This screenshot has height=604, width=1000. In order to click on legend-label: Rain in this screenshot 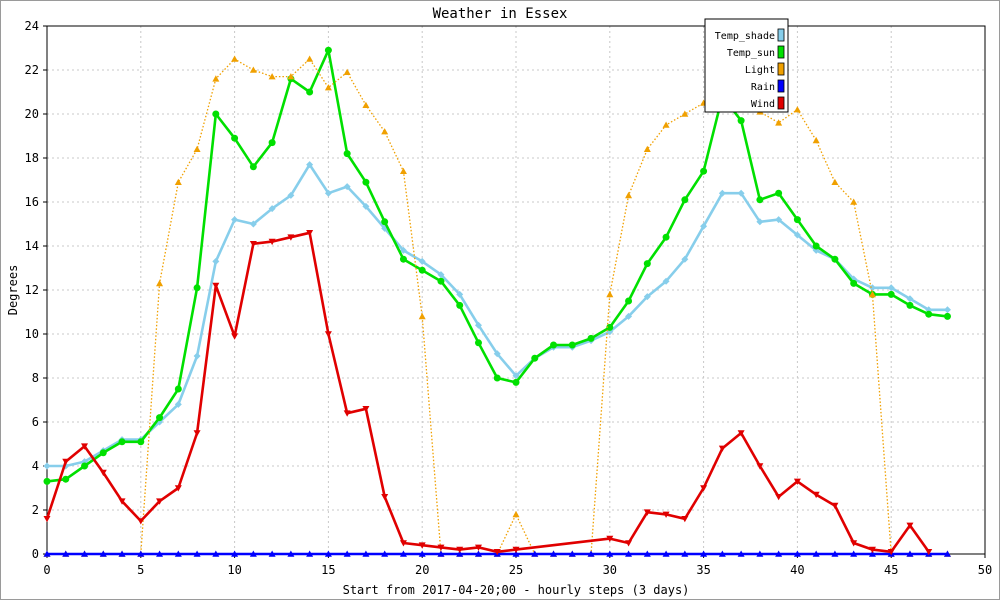, I will do `click(763, 87)`.